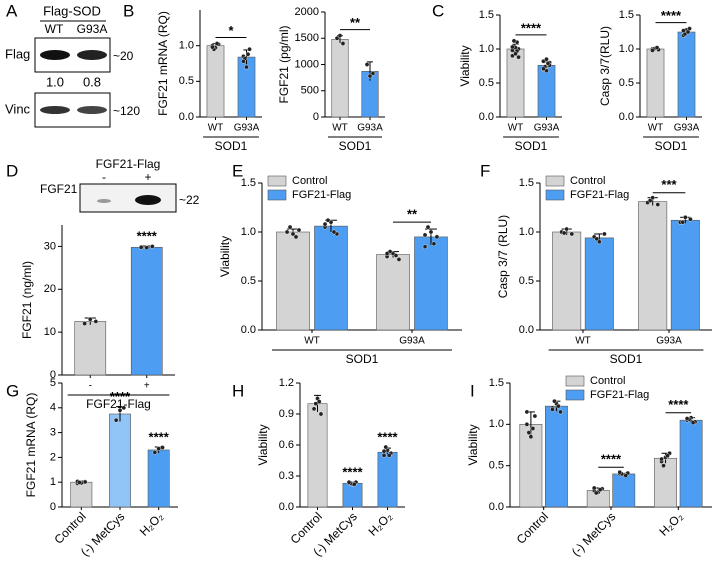 The width and height of the screenshot is (720, 583). Describe the element at coordinates (412, 214) in the screenshot. I see `significance: **` at that location.